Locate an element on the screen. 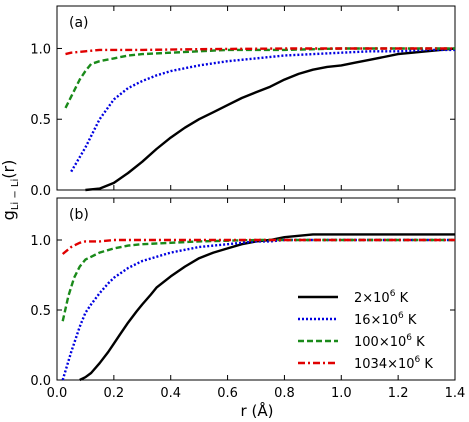 Image resolution: width=469 pixels, height=422 pixels. x-tick-label: 0.4 is located at coordinates (170, 393).